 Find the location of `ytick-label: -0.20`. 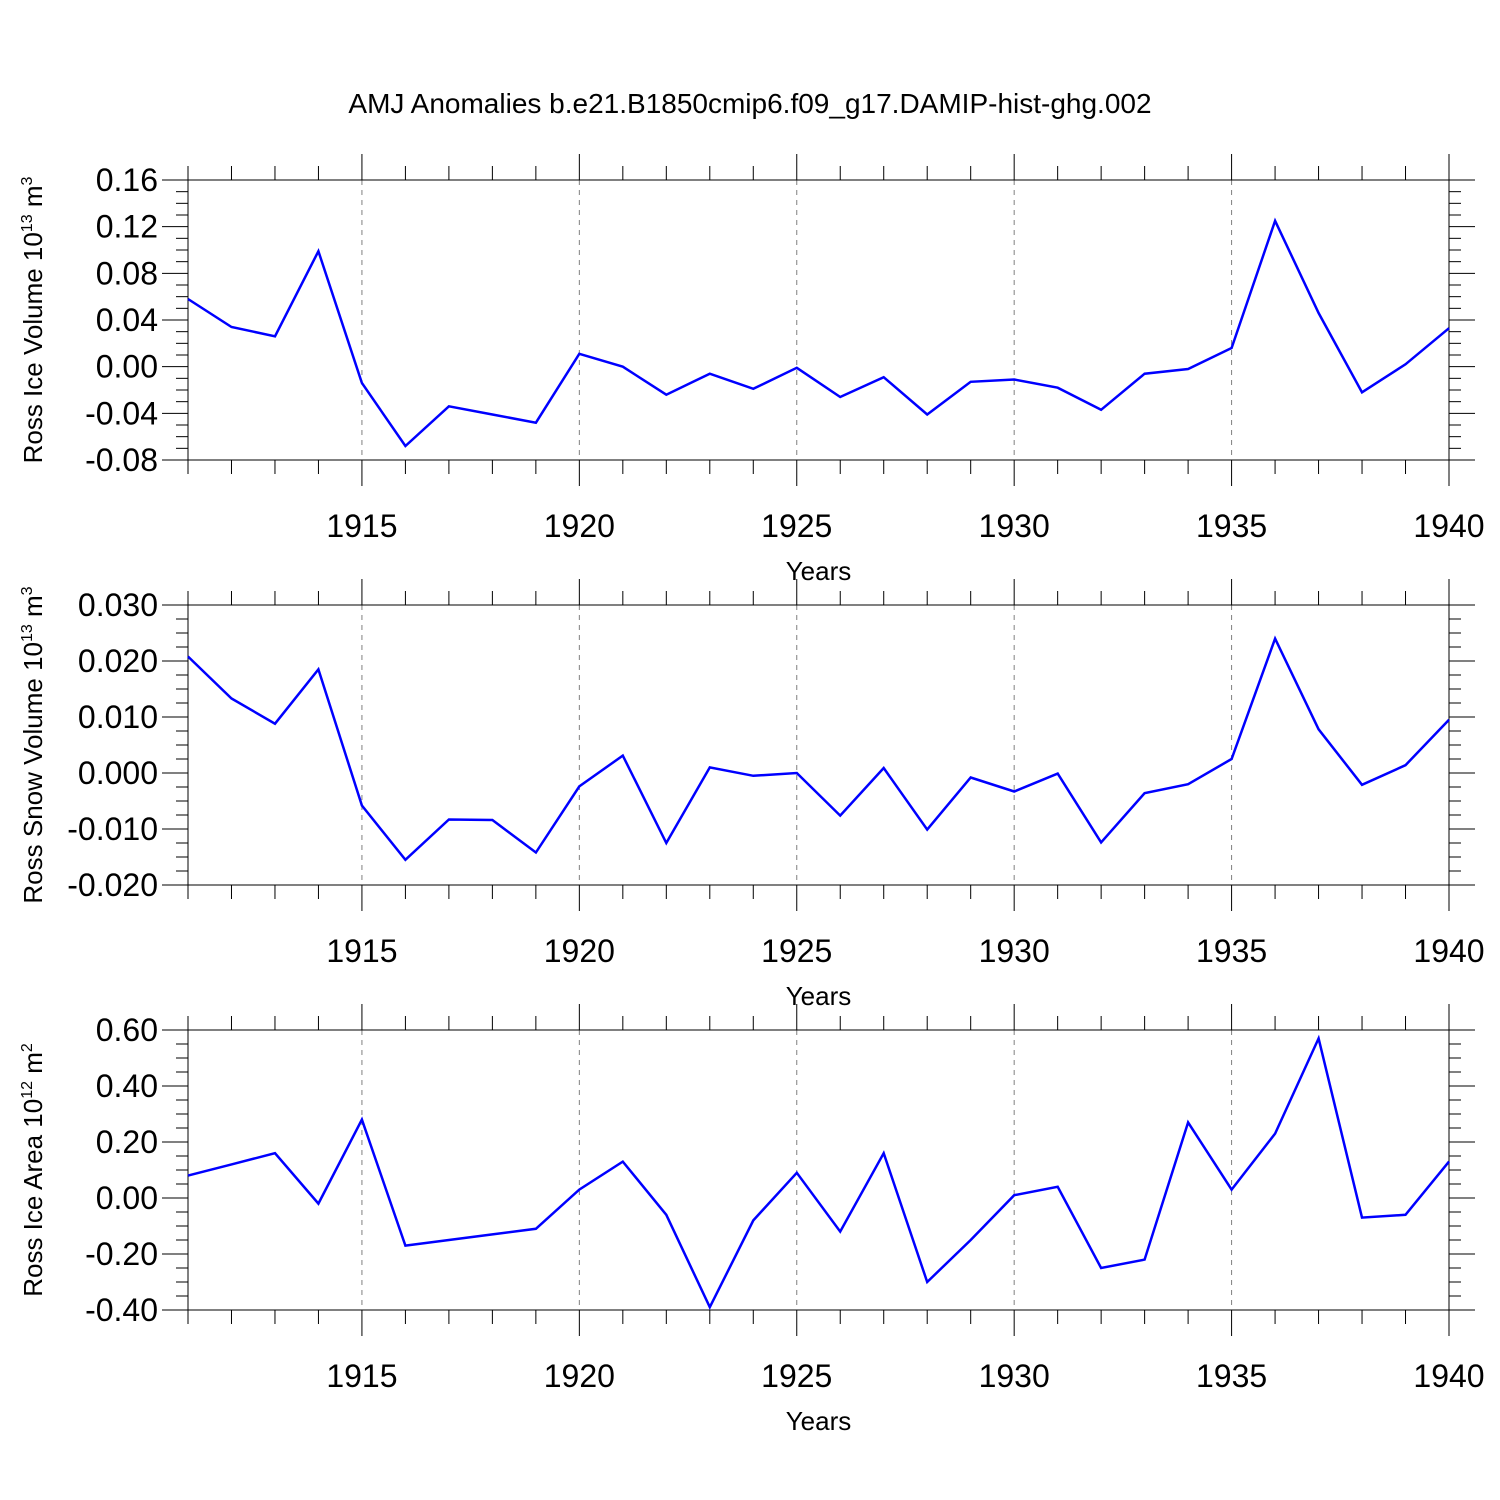

ytick-label: -0.20 is located at coordinates (121, 1254).